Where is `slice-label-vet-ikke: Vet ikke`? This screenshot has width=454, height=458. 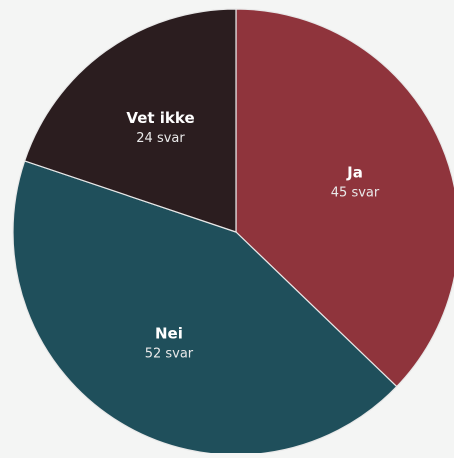 slice-label-vet-ikke: Vet ikke is located at coordinates (160, 118).